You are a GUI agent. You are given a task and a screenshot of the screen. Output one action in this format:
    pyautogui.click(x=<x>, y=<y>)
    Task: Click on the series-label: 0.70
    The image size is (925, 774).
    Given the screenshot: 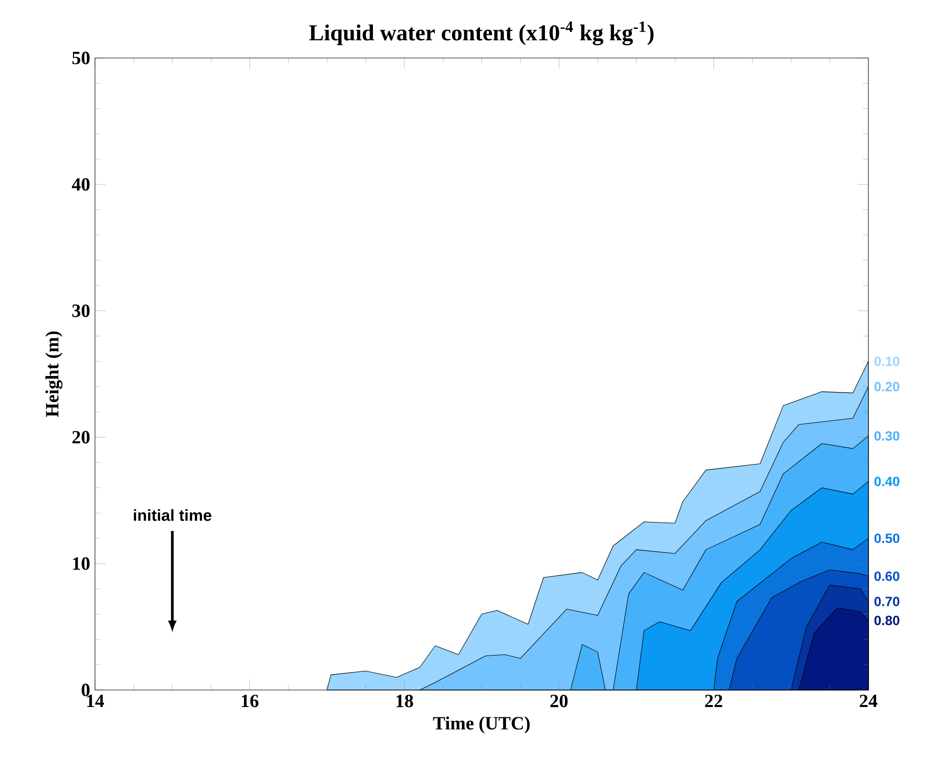 What is the action you would take?
    pyautogui.click(x=887, y=601)
    